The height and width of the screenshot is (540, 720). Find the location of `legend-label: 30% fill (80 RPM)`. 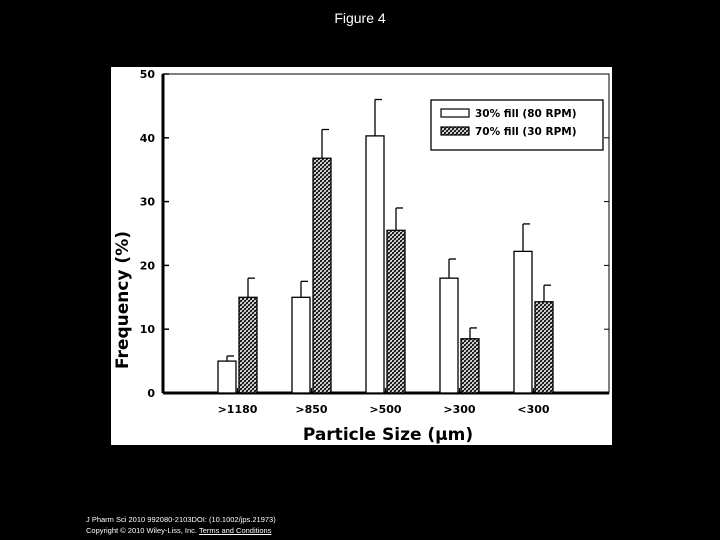

legend-label: 30% fill (80 RPM) is located at coordinates (526, 114).